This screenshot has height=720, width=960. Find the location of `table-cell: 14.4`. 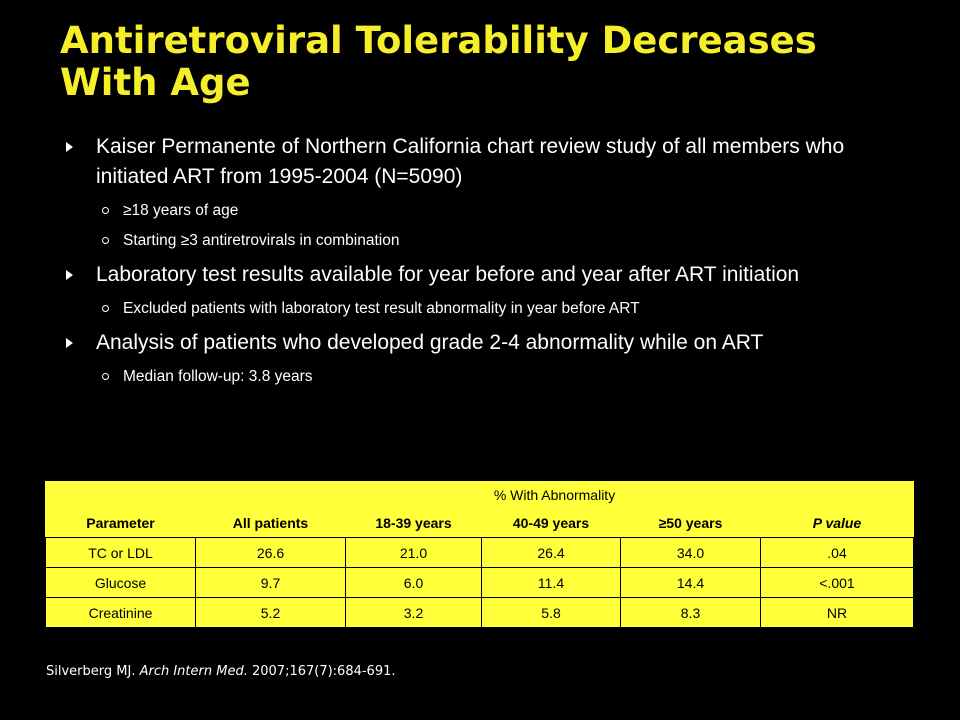

table-cell: 14.4 is located at coordinates (690, 582).